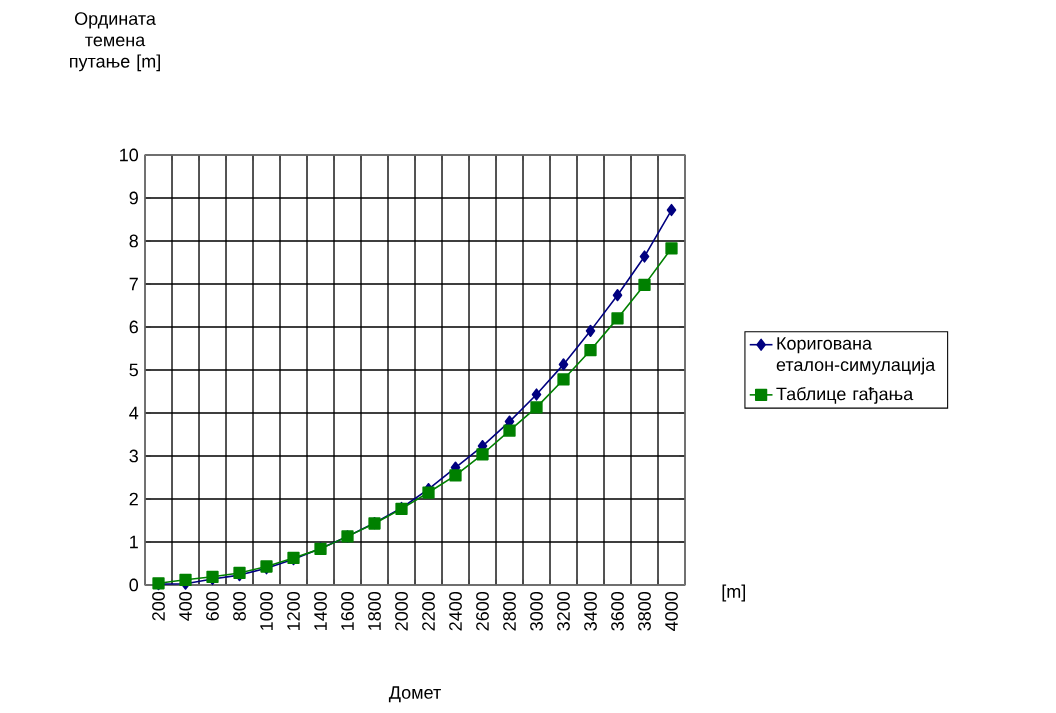 The width and height of the screenshot is (1056, 713). Describe the element at coordinates (644, 611) in the screenshot. I see `x-tick-label: 3800` at that location.